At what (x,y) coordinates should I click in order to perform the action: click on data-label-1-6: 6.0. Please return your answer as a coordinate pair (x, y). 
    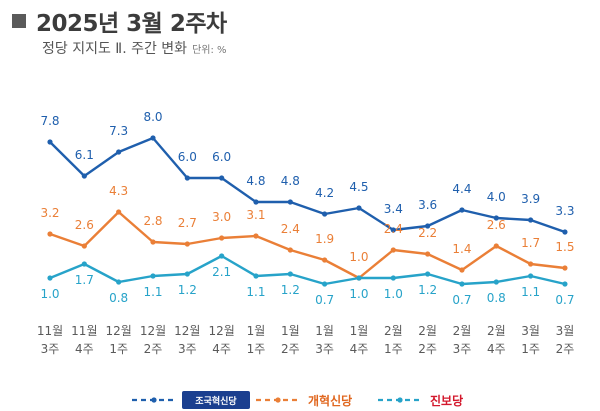
    Looking at the image, I should click on (221, 157).